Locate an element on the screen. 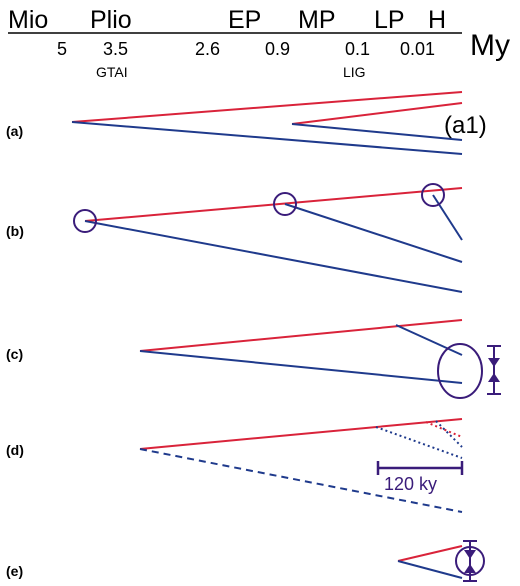 The height and width of the screenshot is (586, 520). panel-c-ellipse is located at coordinates (460, 371).